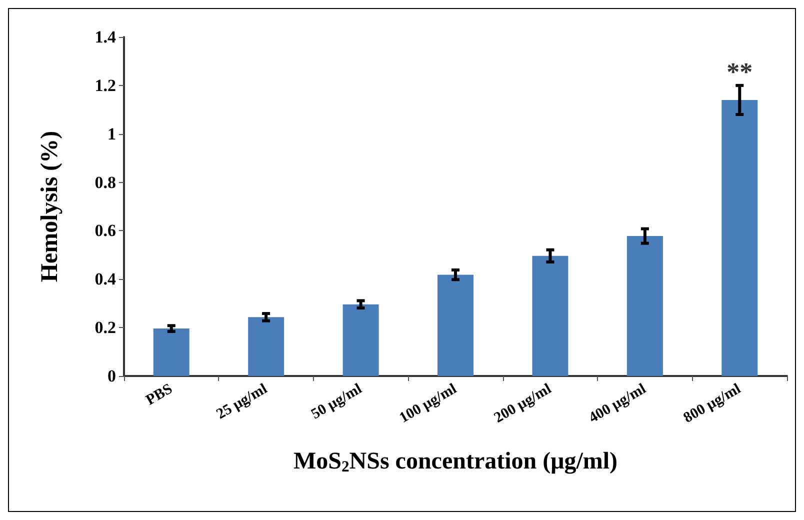  I want to click on annotation: **, so click(739, 71).